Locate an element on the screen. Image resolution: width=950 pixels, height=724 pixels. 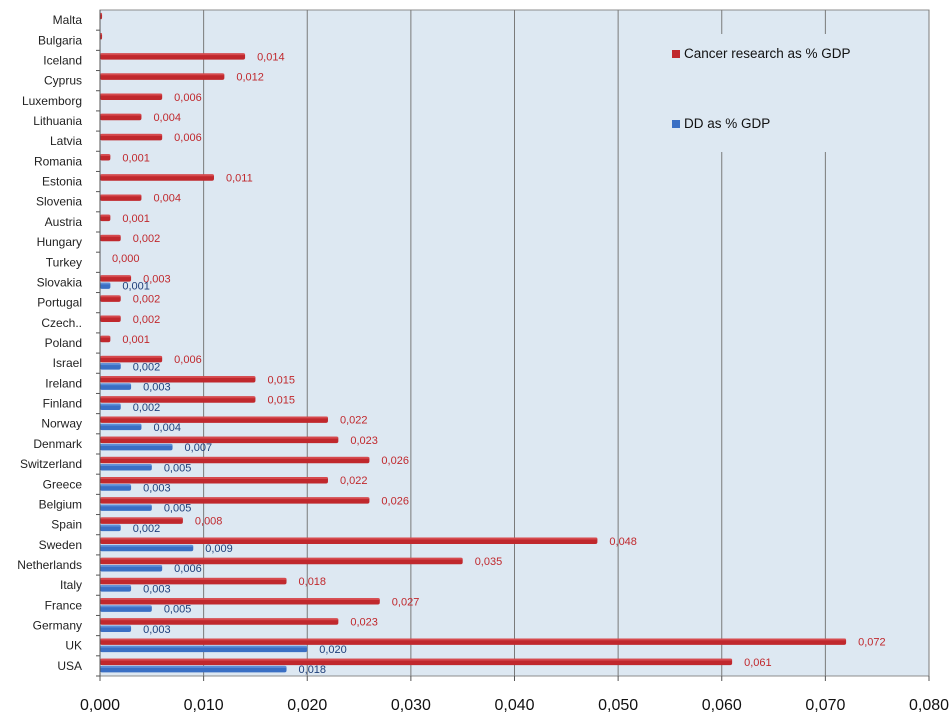
x-tick-label: 0,070 is located at coordinates (825, 705).